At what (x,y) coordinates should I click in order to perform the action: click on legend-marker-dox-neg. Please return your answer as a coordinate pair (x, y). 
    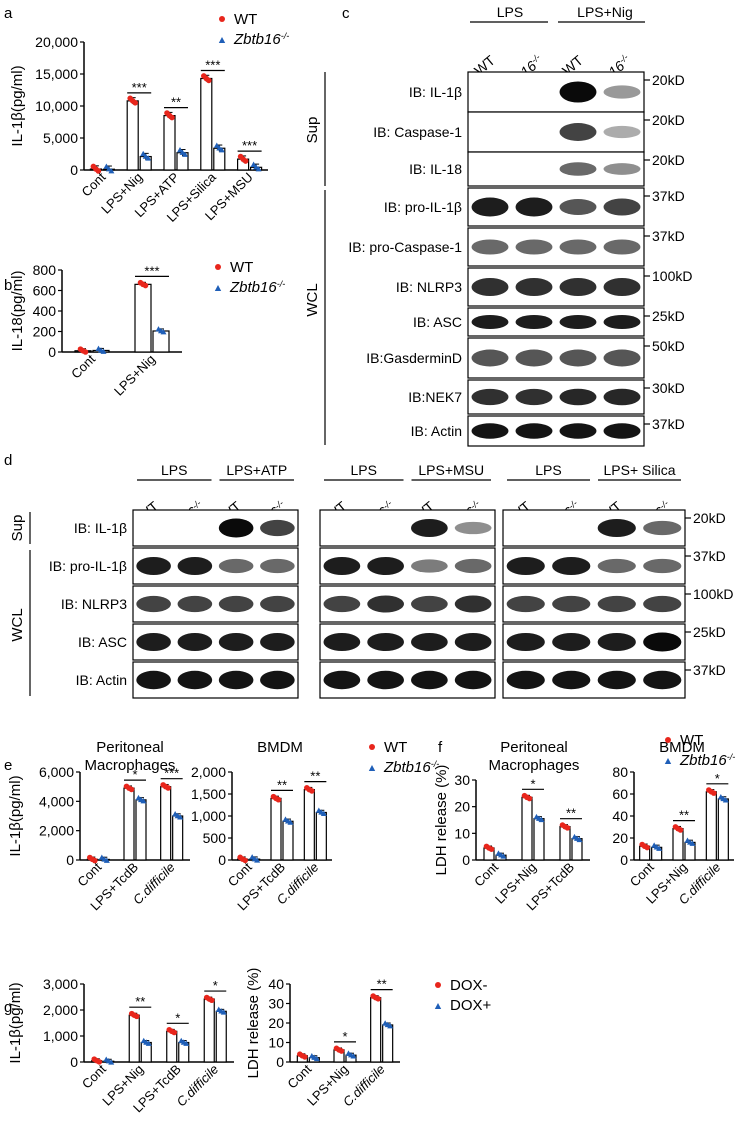
    Looking at the image, I should click on (438, 985).